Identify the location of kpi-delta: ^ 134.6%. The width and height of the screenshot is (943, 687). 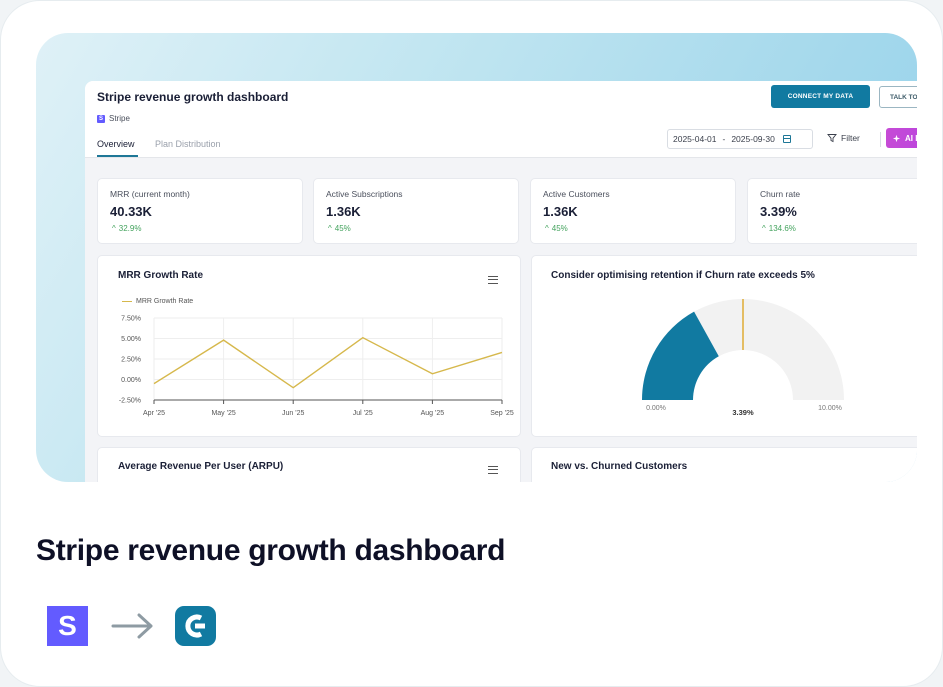
(779, 228).